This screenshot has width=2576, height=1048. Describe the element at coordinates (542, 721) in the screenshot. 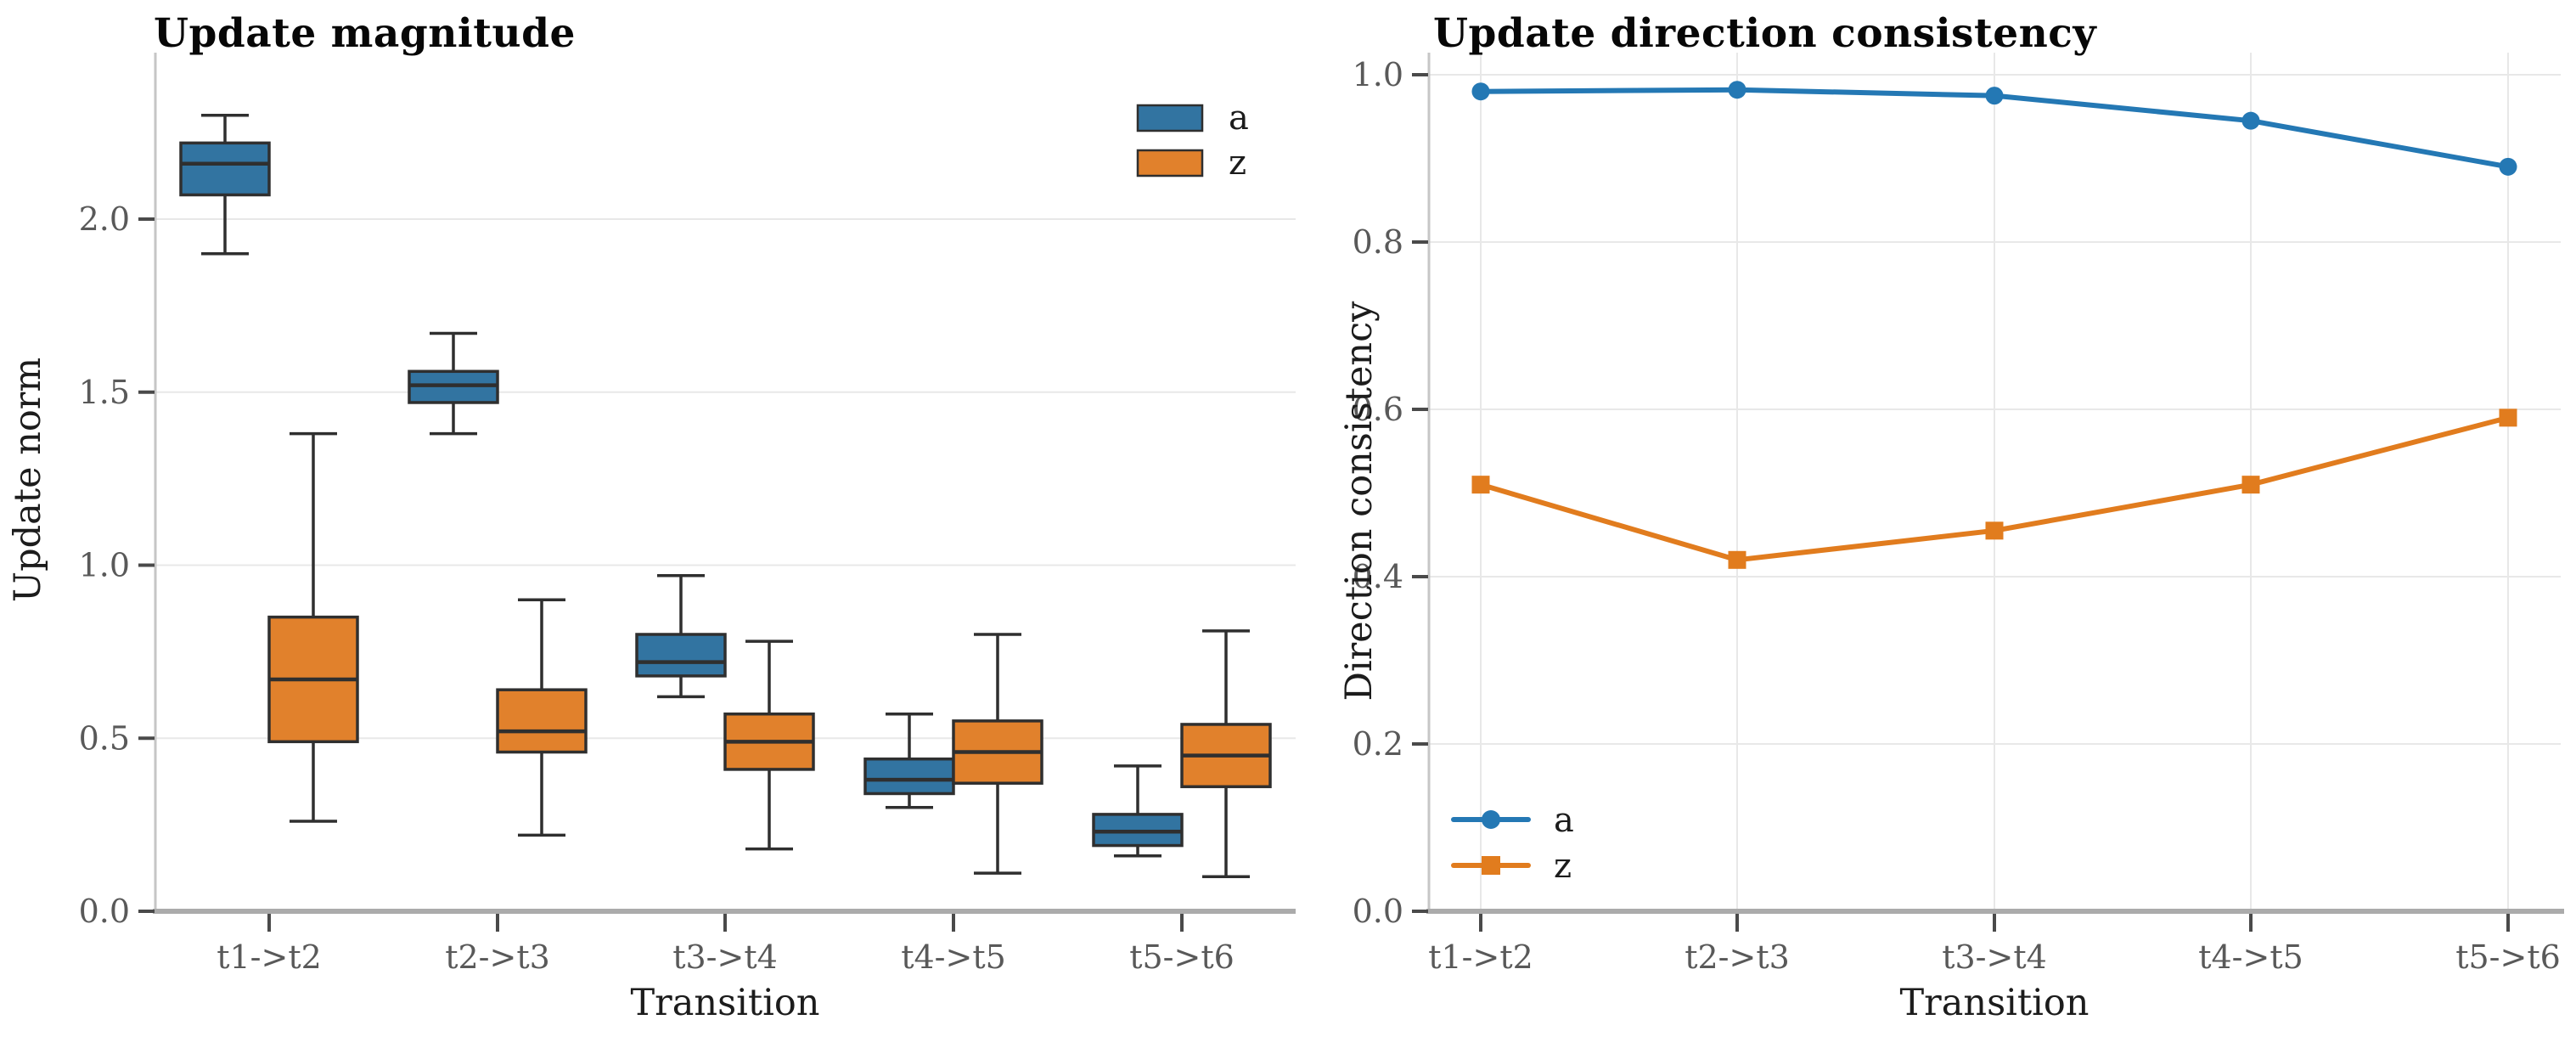

I see `box-z-t2->t3` at that location.